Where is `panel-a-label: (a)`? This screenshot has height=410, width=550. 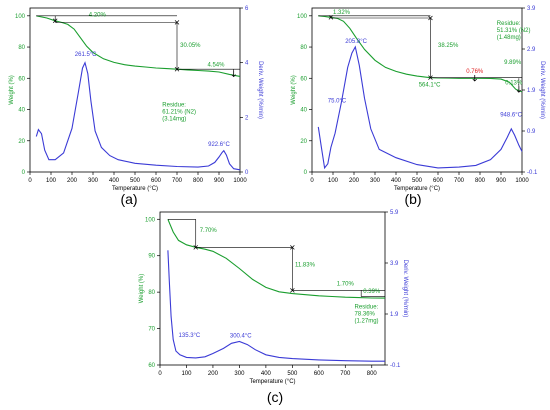
panel-a-label: (a) is located at coordinates (128, 199).